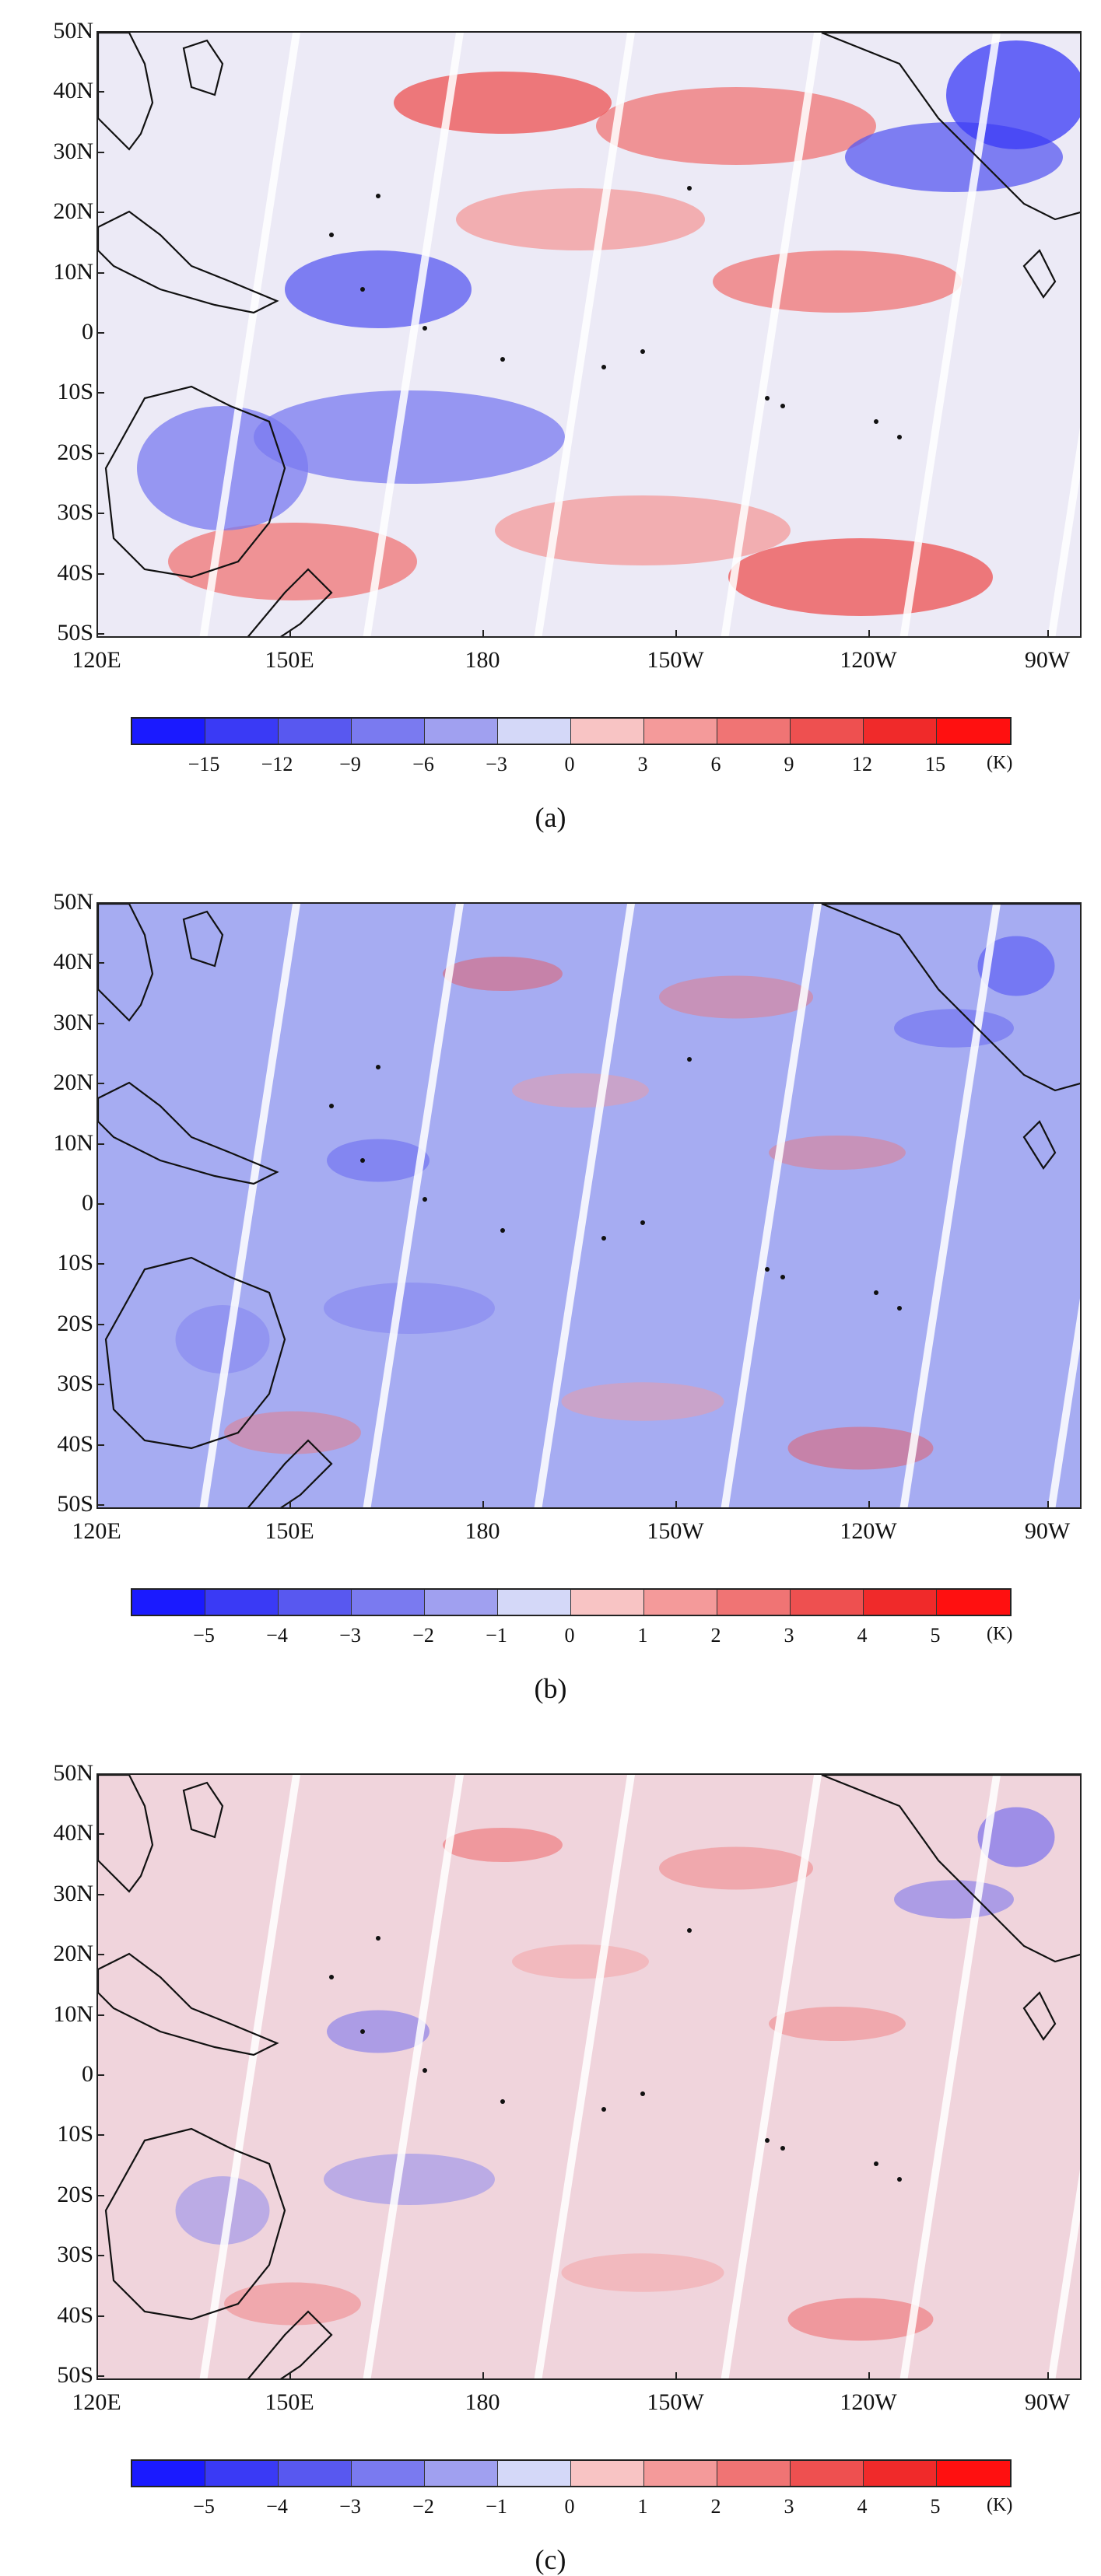 The width and height of the screenshot is (1101, 2576). Describe the element at coordinates (87, 332) in the screenshot. I see `lat-tick-label: 0` at that location.